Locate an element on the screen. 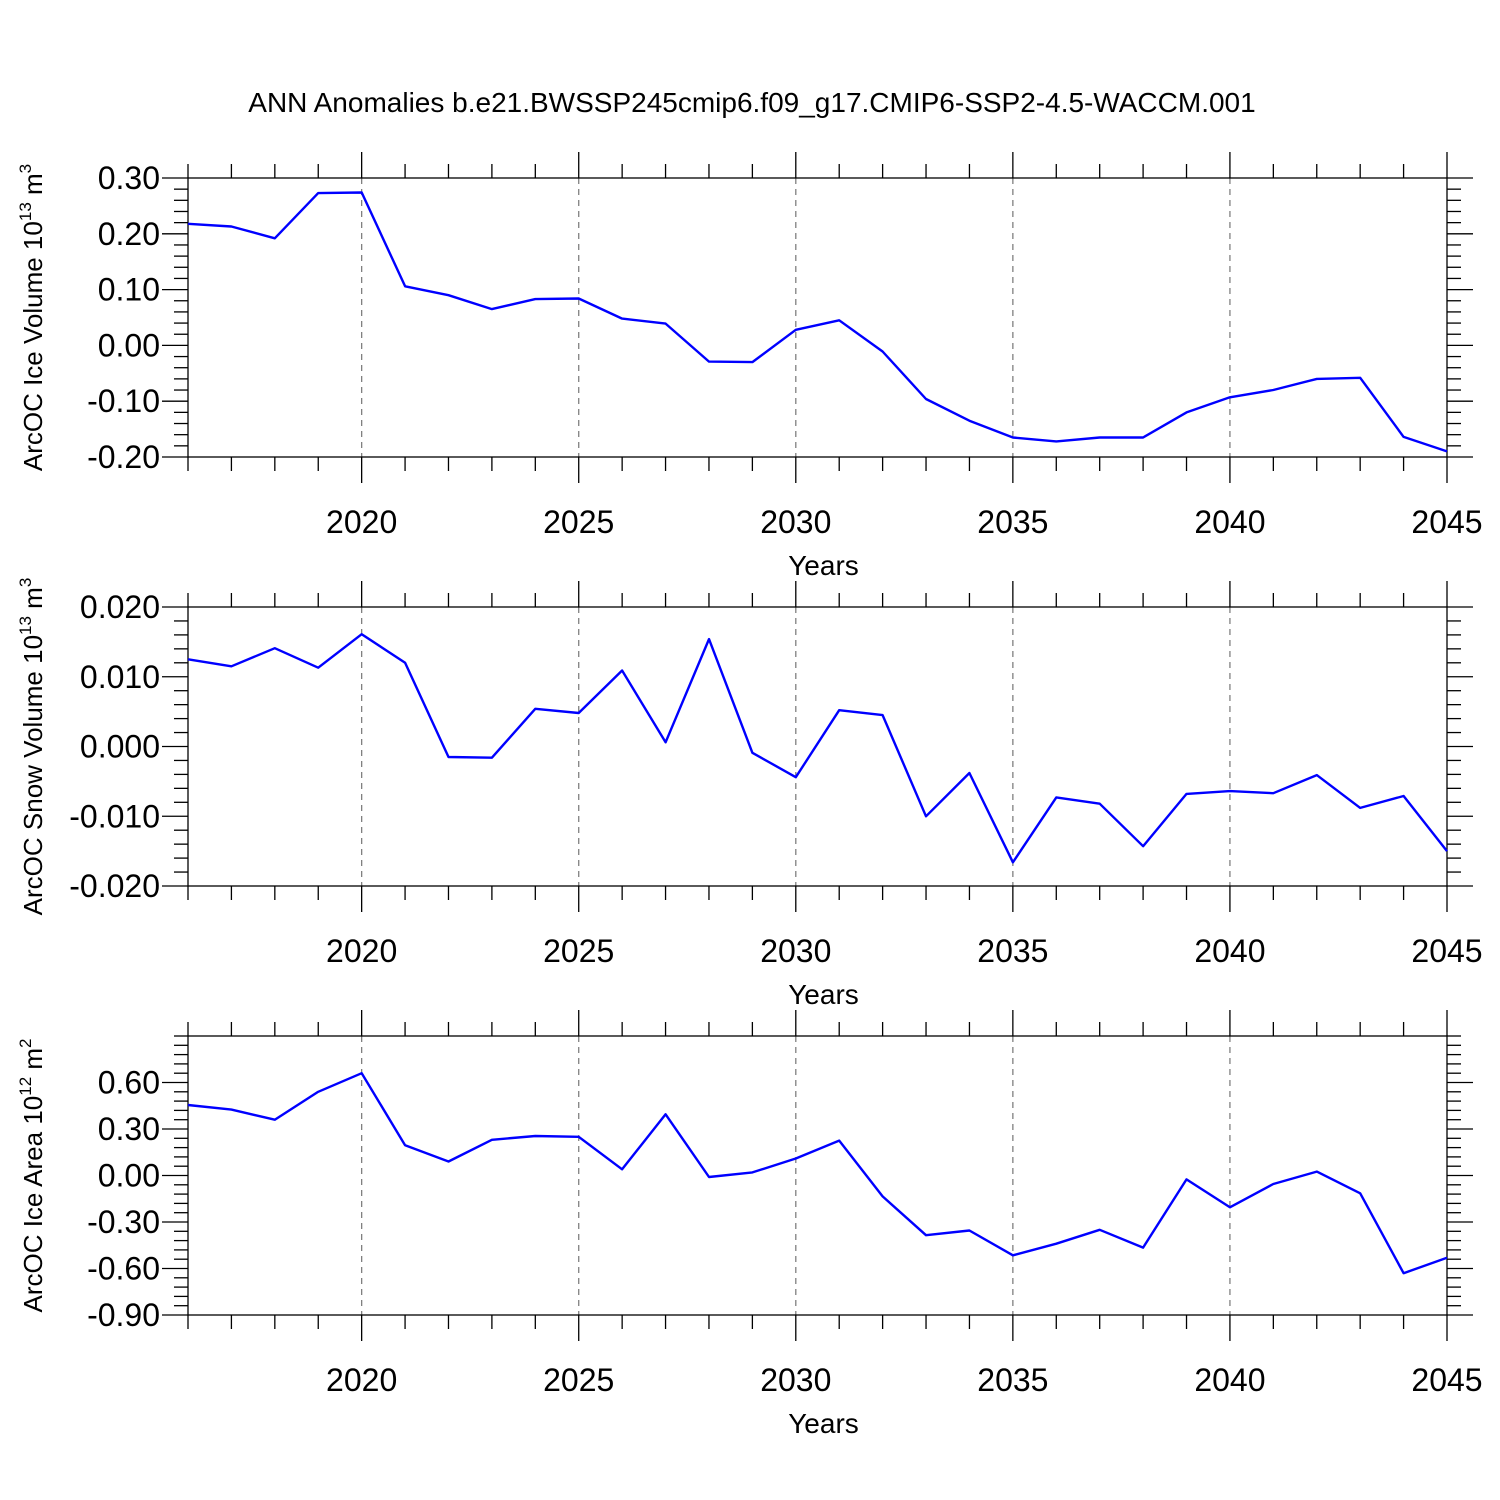  y-tick-label: 0.020 is located at coordinates (120, 607).